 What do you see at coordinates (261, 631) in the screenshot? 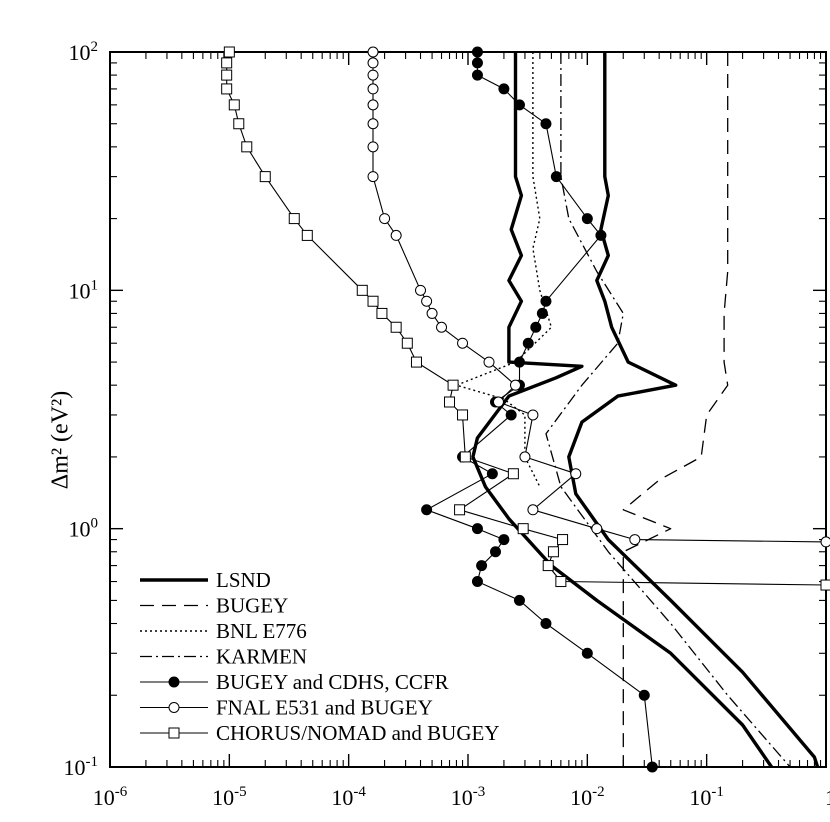
I see `legend-label: BNL E776` at bounding box center [261, 631].